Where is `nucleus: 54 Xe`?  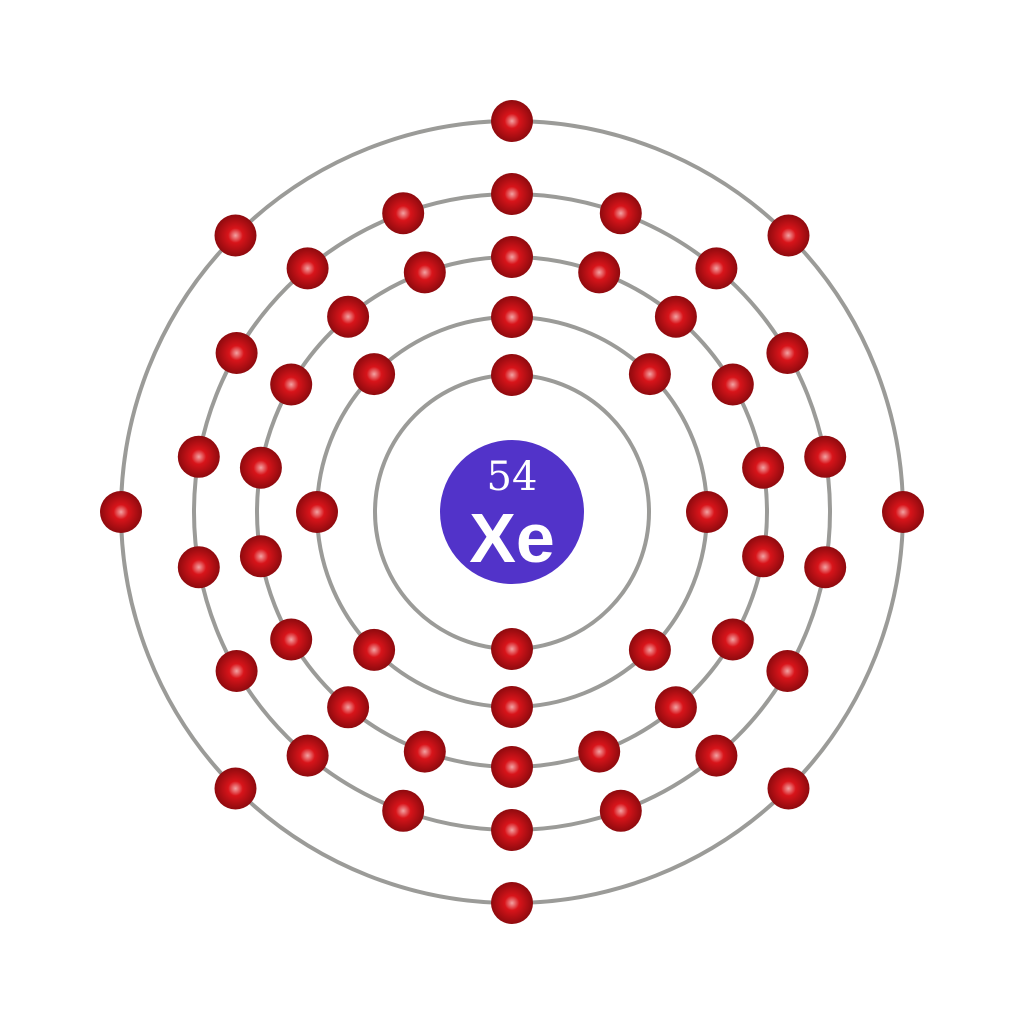
nucleus: 54 Xe is located at coordinates (512, 512).